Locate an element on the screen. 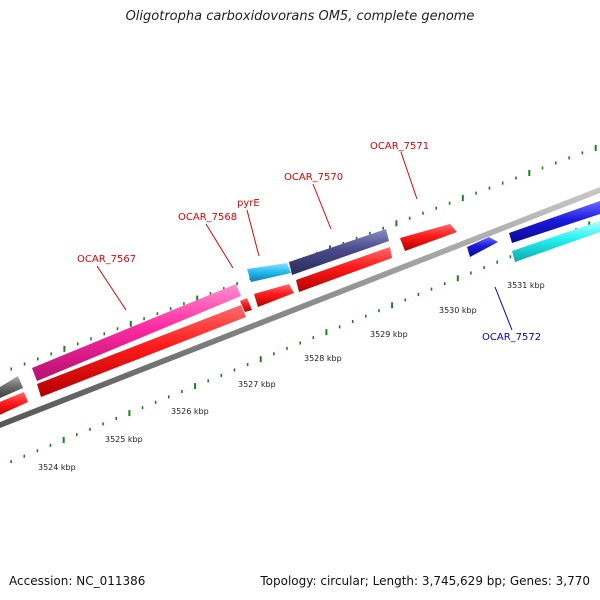 This screenshot has height=600, width=600. label-ocar-7572: OCAR_7572 is located at coordinates (511, 337).